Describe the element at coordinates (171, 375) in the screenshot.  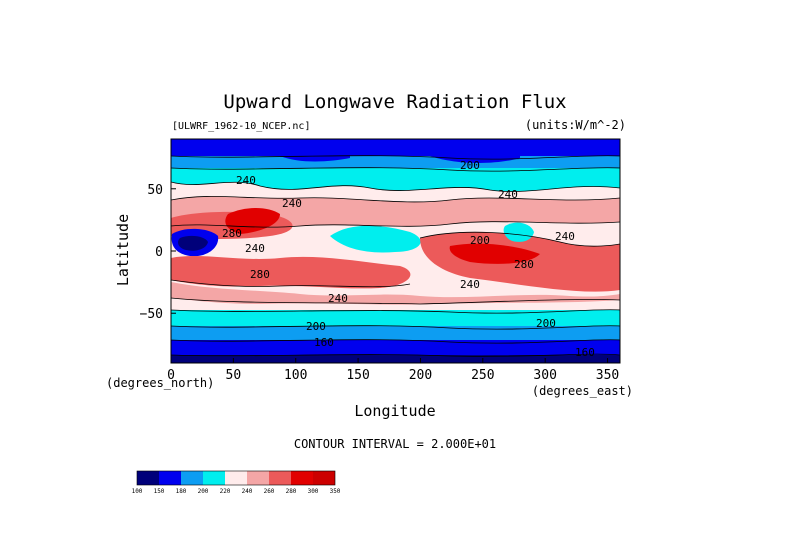
I see `x-tick-label: 0` at that location.